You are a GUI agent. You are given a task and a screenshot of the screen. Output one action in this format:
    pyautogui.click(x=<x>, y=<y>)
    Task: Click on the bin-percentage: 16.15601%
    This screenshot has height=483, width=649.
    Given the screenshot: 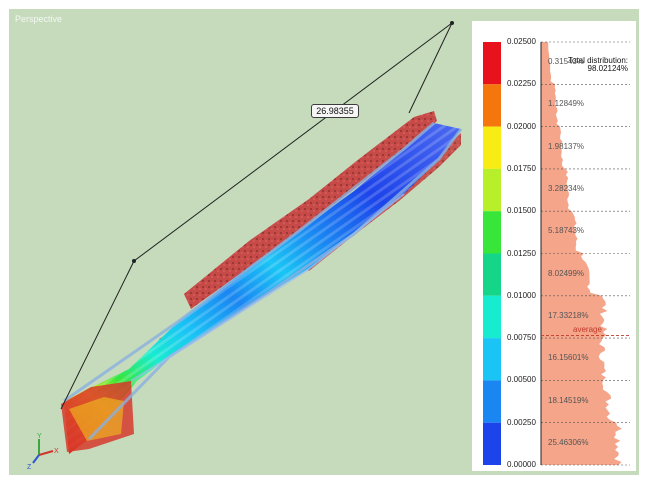 What is the action you would take?
    pyautogui.click(x=568, y=358)
    